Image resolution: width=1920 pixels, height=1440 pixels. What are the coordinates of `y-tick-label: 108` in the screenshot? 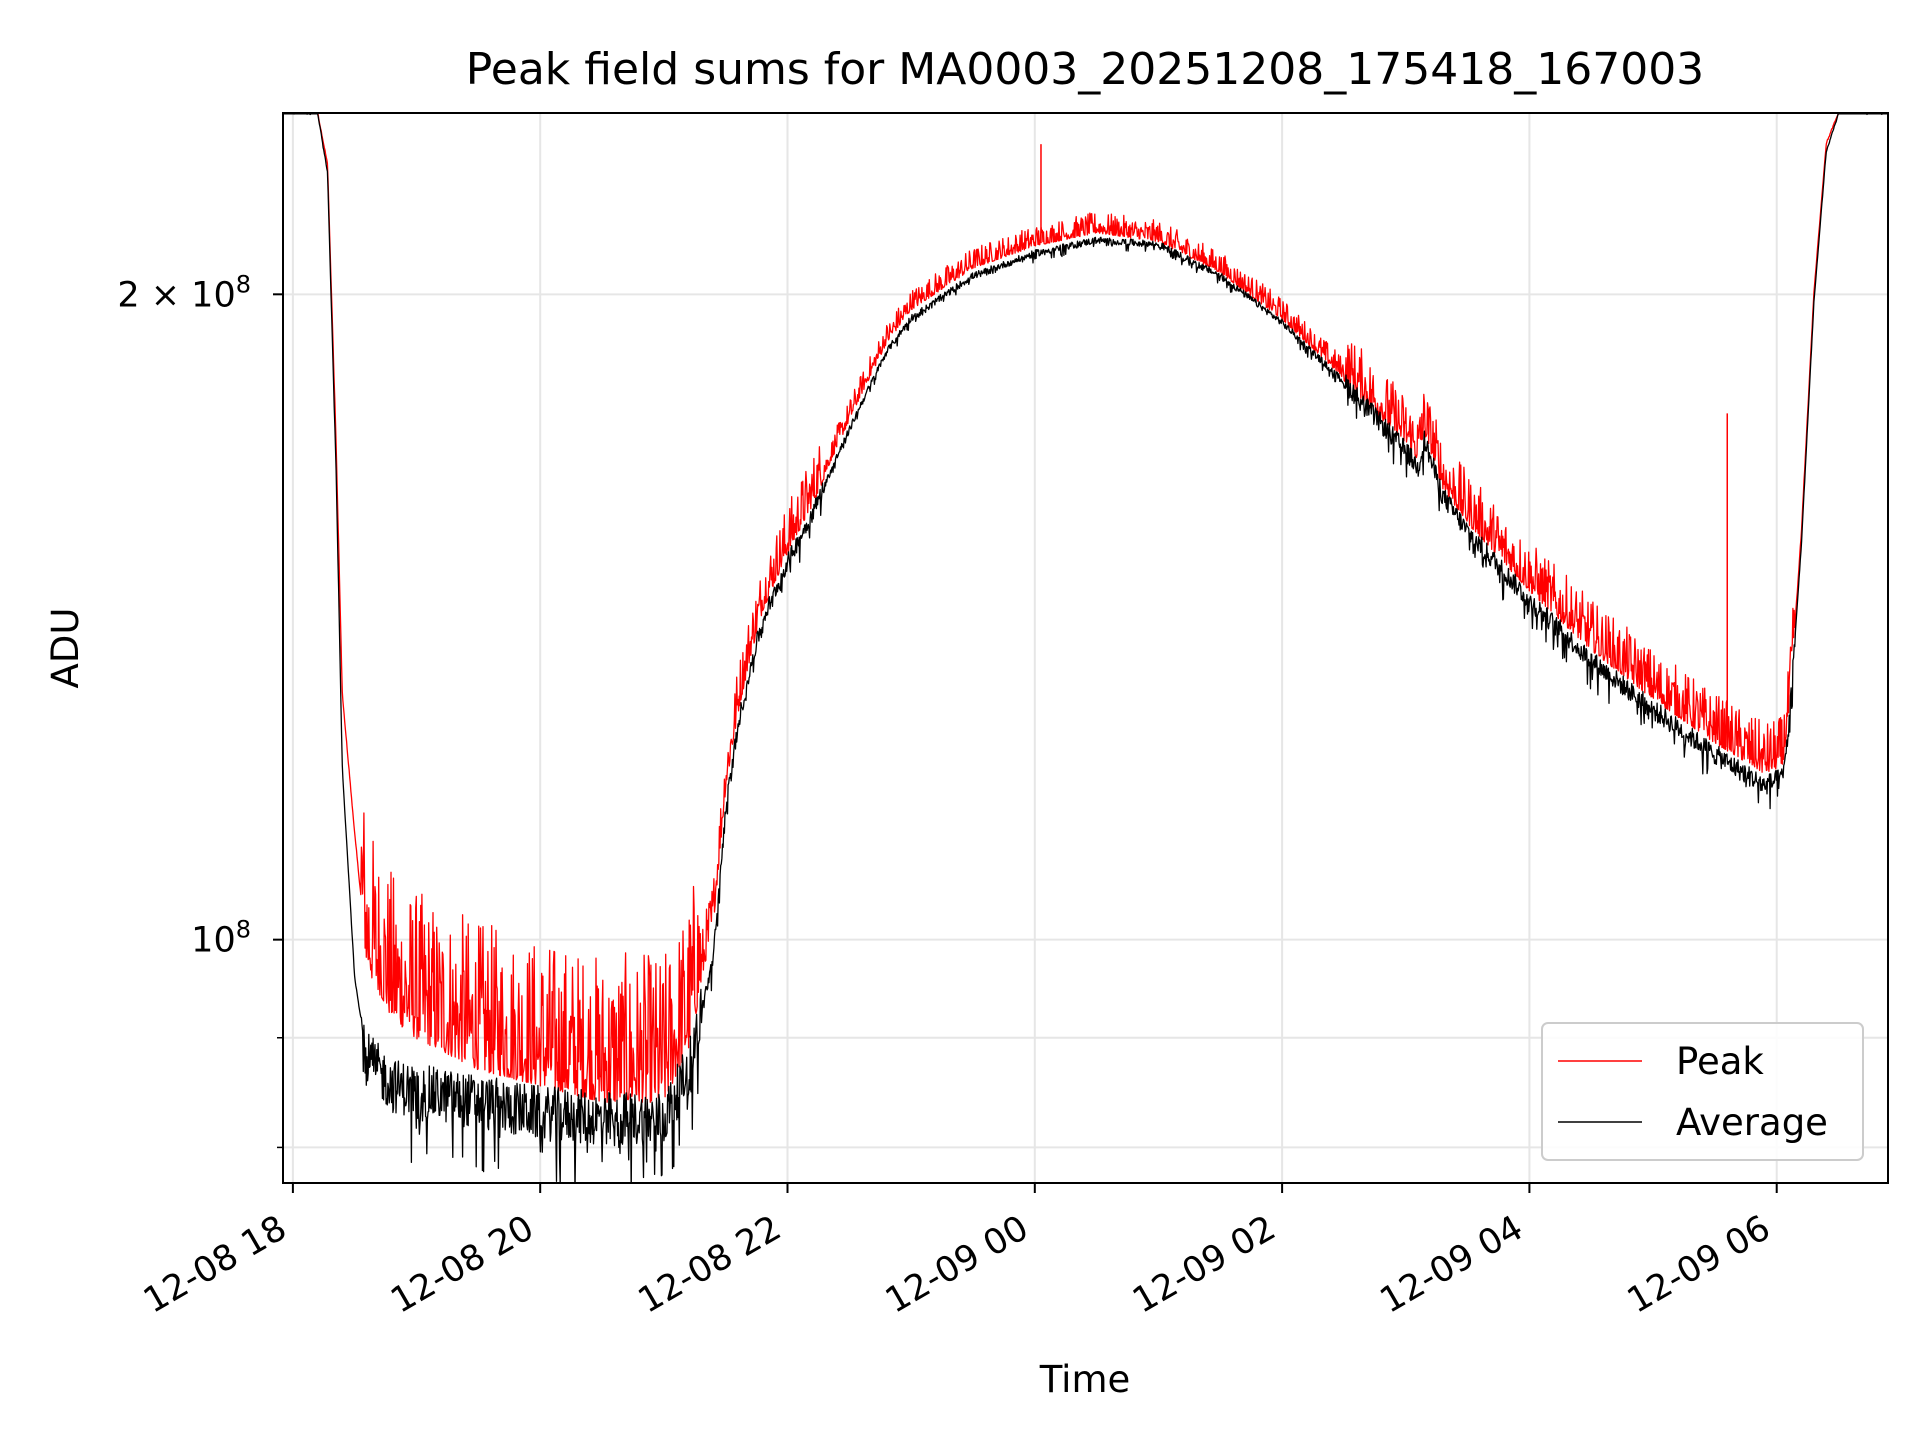 It's located at (221, 938).